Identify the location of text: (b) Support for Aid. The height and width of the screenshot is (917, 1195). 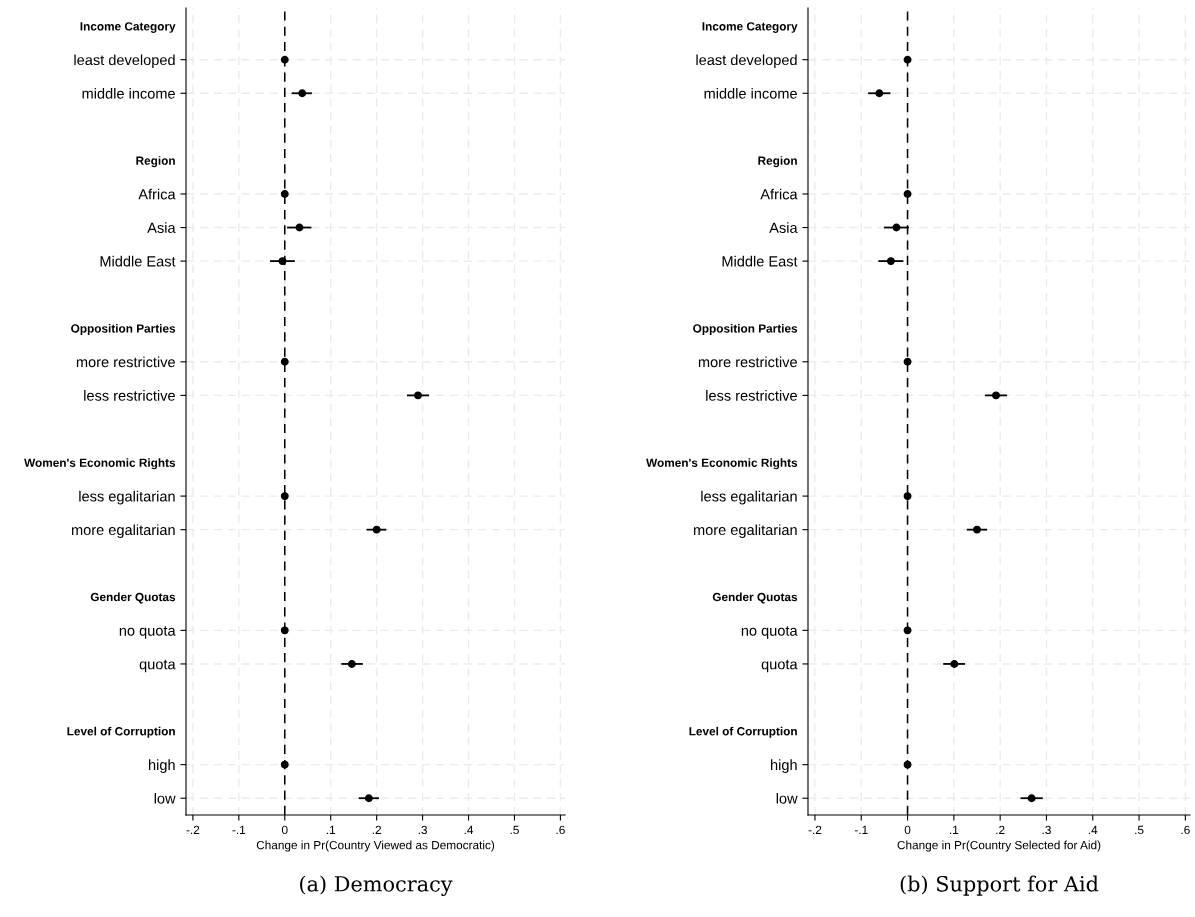
(999, 885).